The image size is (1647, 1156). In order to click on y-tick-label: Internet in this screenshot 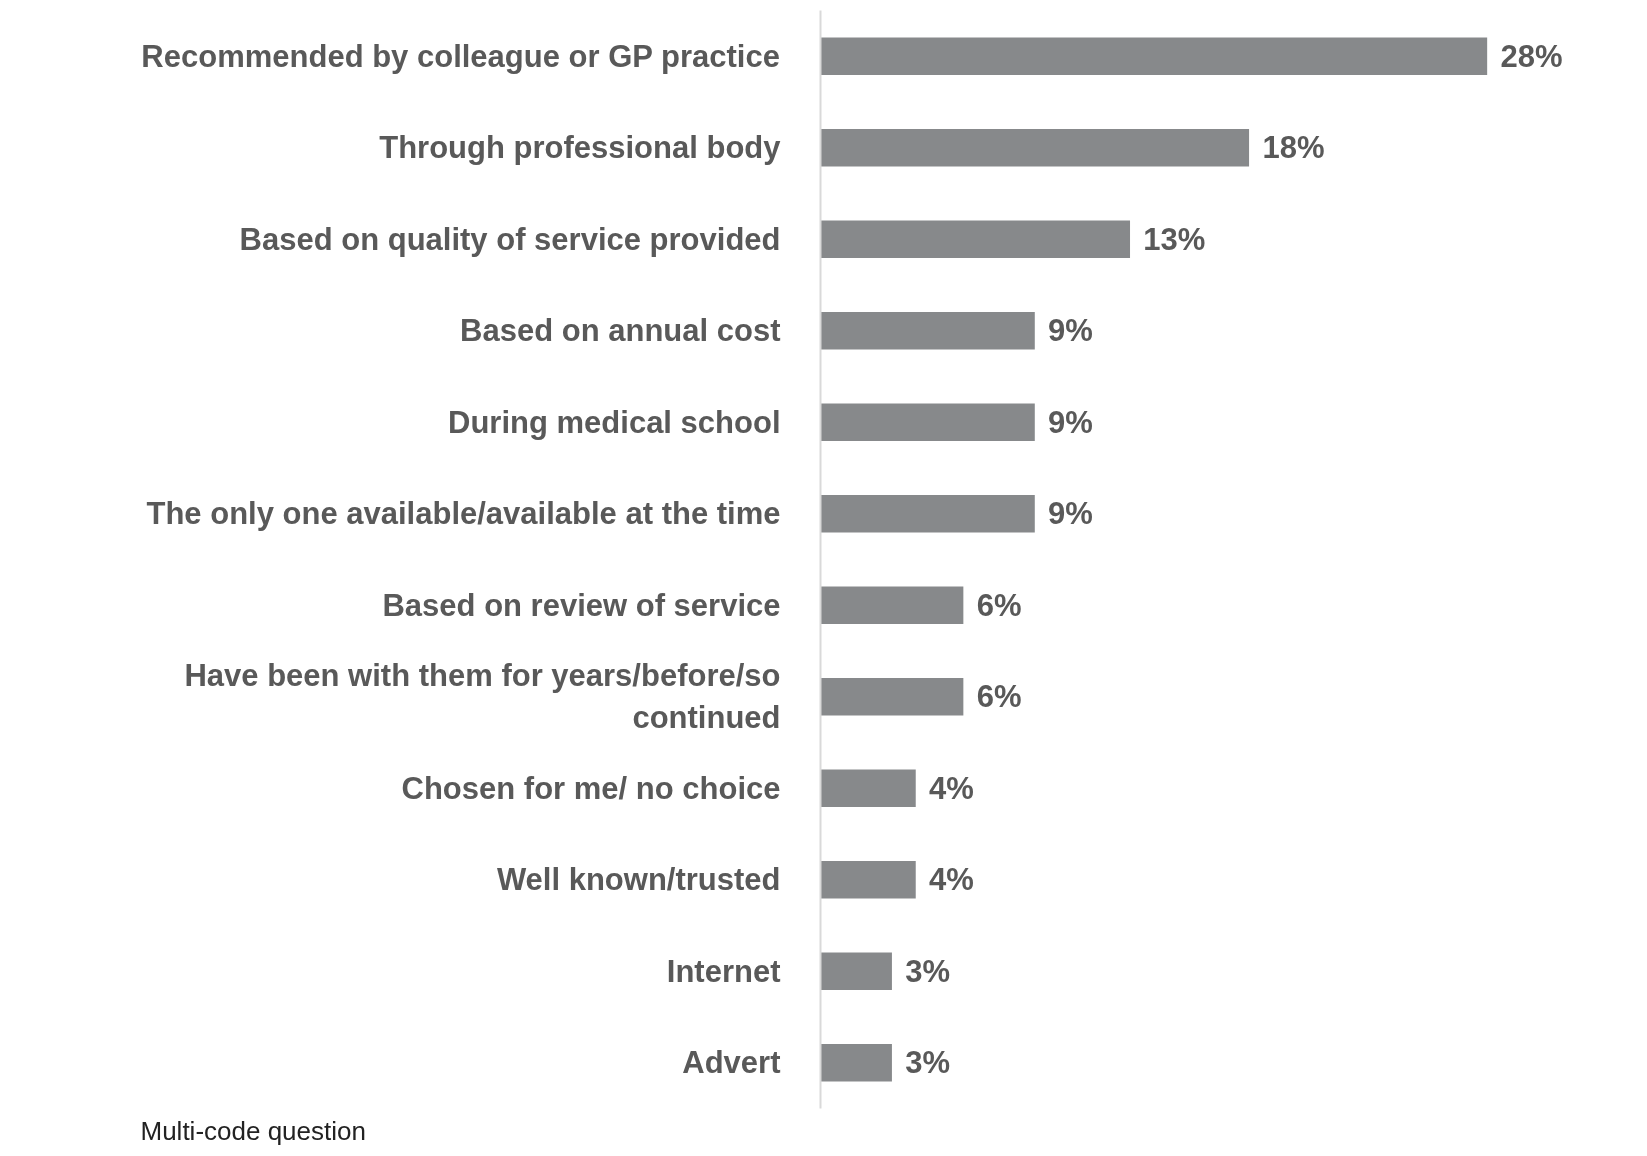, I will do `click(723, 971)`.